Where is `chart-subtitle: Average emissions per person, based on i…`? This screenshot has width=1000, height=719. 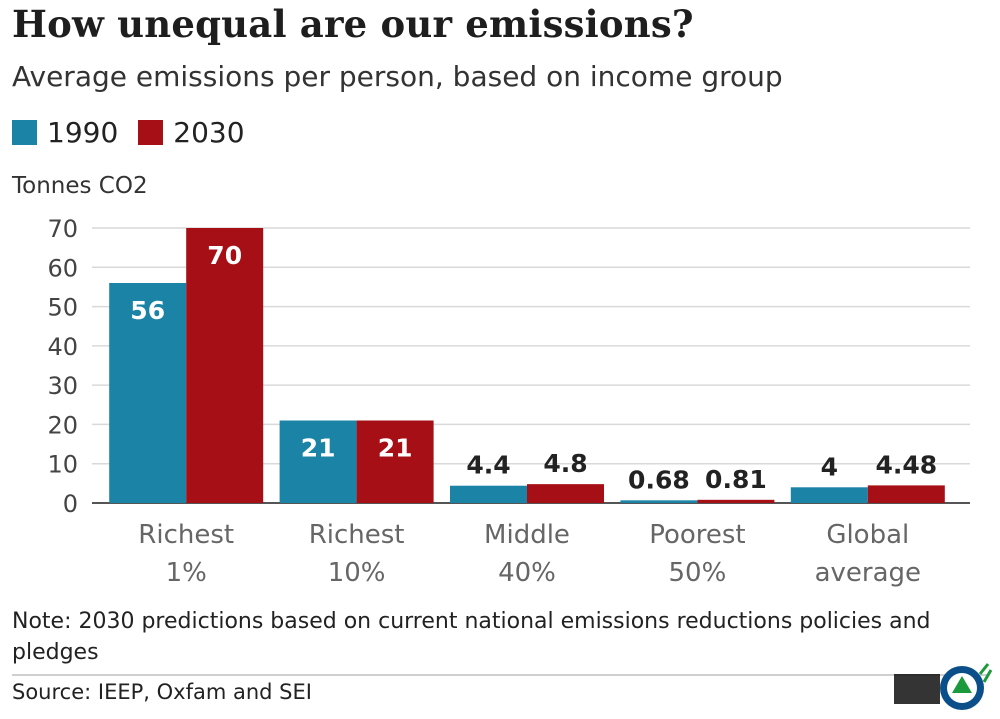
chart-subtitle: Average emissions per person, based on i… is located at coordinates (397, 76).